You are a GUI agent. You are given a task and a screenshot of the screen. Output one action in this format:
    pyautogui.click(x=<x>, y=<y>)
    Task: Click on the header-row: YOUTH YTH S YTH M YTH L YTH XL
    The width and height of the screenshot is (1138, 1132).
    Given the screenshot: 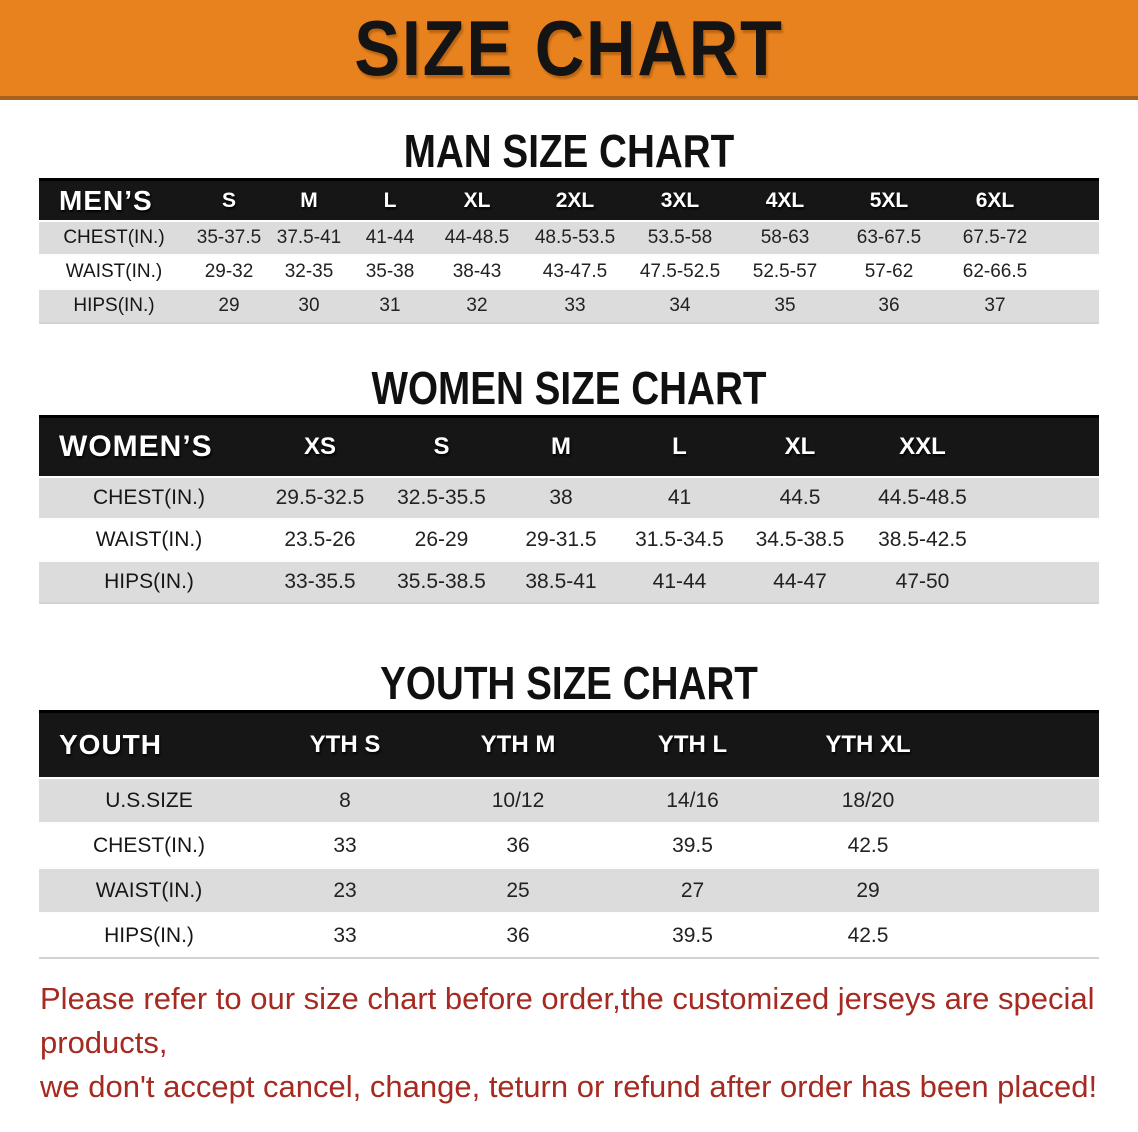 What is the action you would take?
    pyautogui.click(x=569, y=744)
    